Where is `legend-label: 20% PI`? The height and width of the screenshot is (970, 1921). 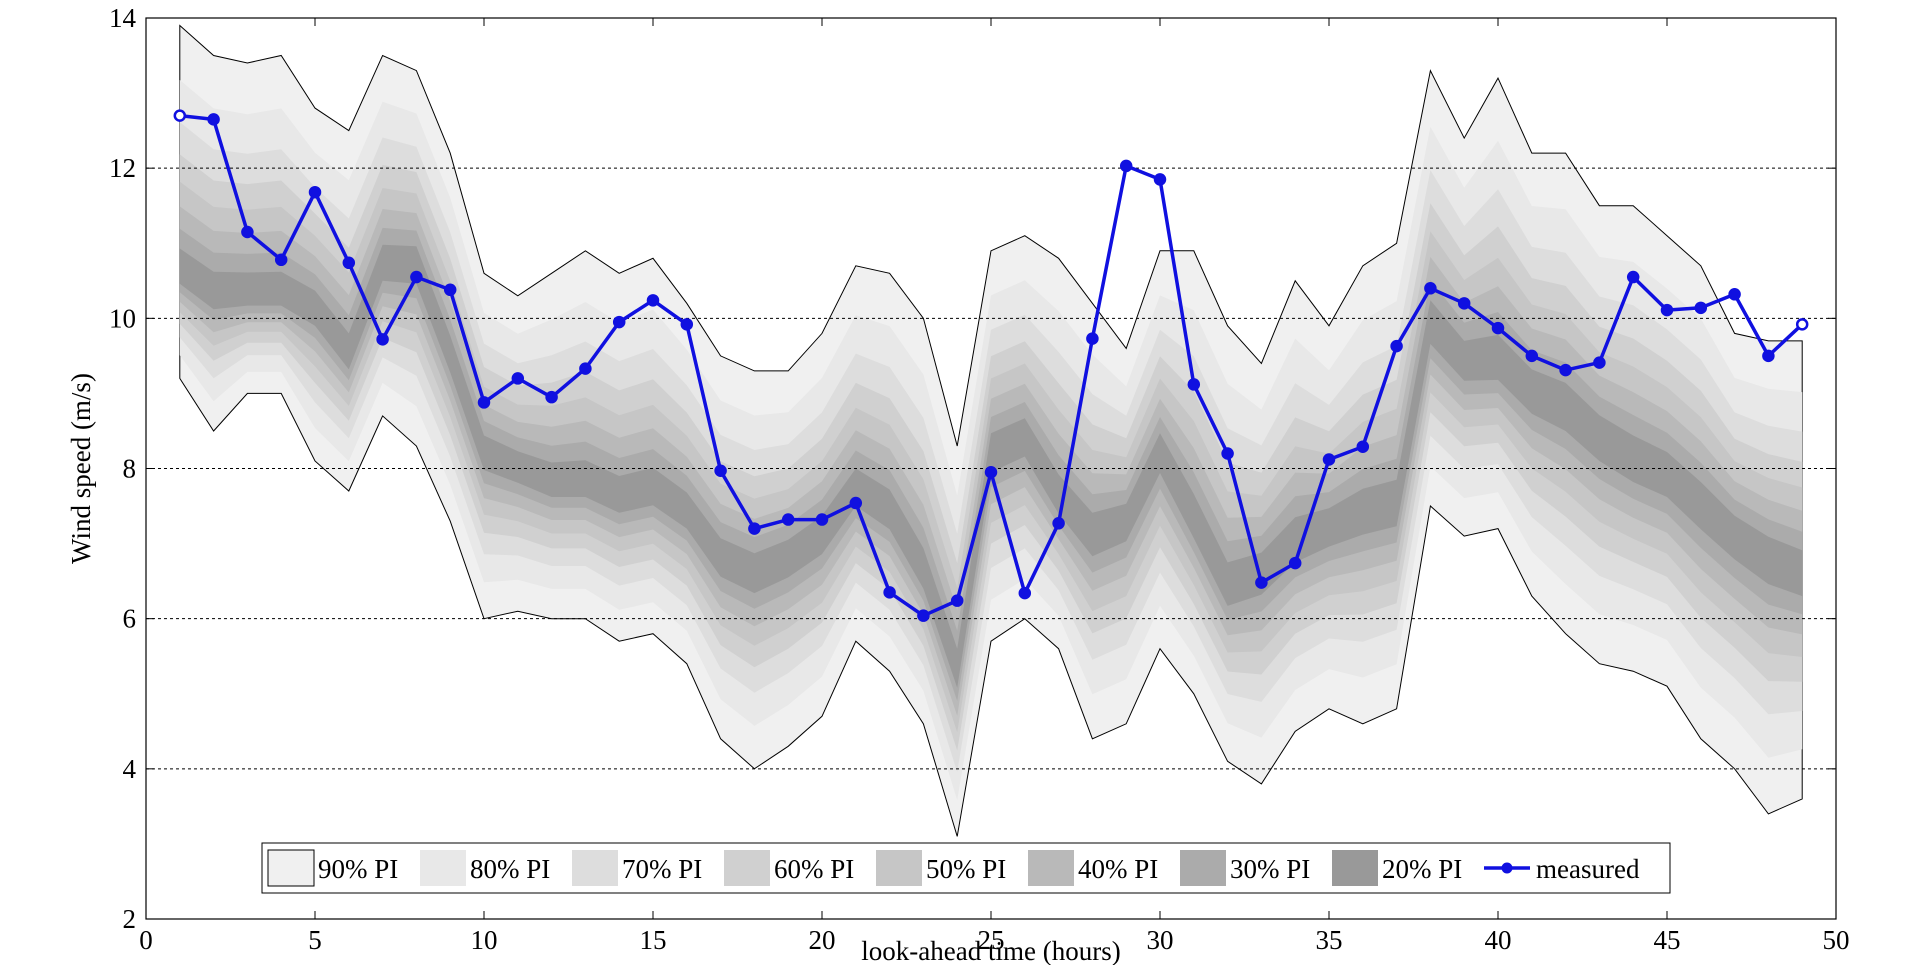
legend-label: 20% PI is located at coordinates (1422, 869).